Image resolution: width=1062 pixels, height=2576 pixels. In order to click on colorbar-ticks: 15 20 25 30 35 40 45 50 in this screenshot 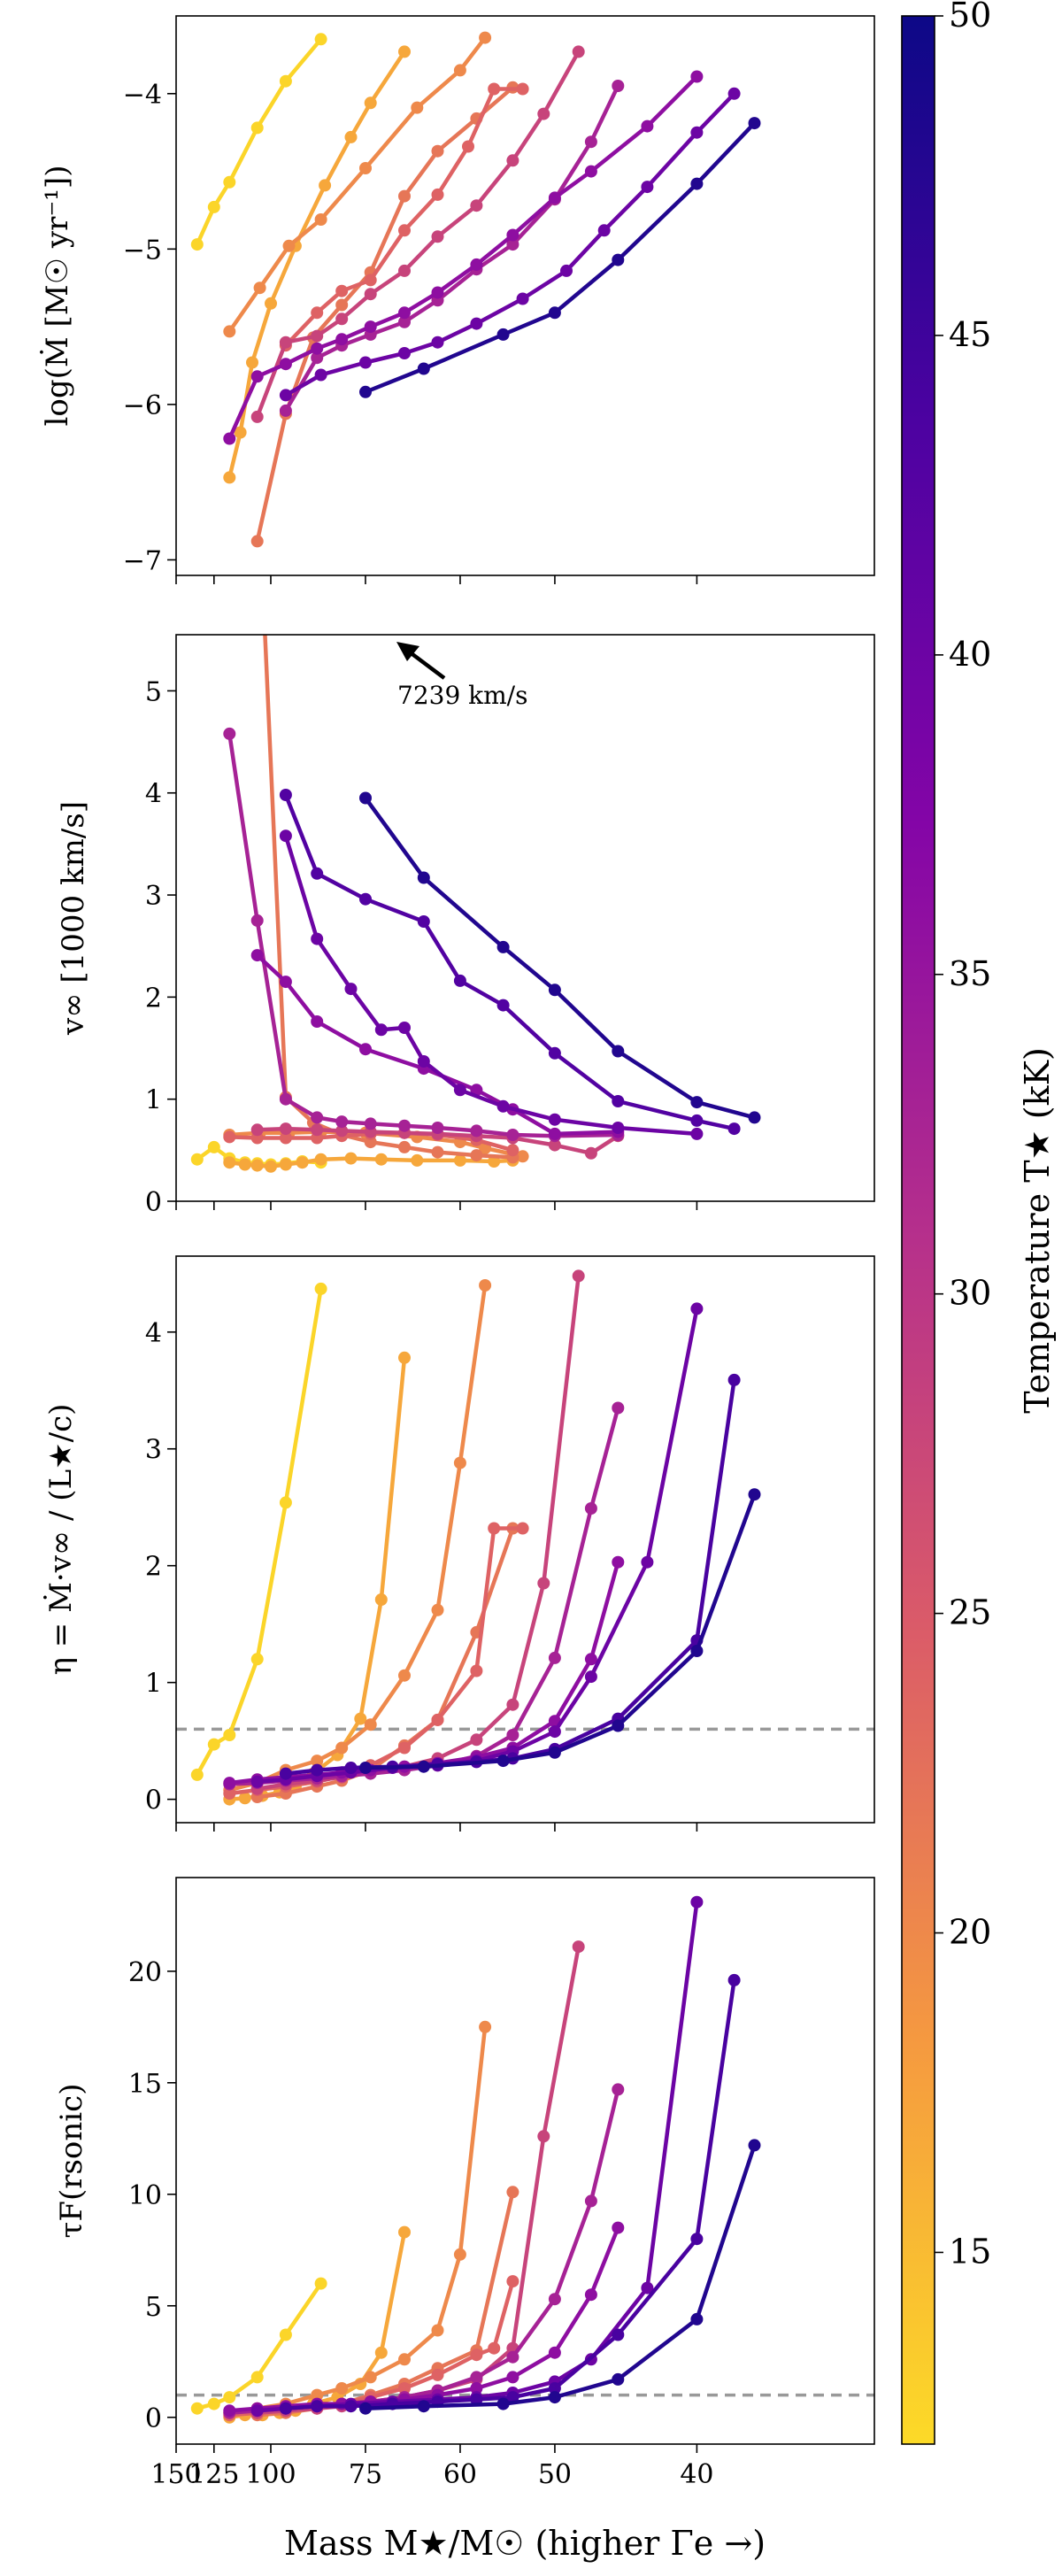, I will do `click(963, 1135)`.